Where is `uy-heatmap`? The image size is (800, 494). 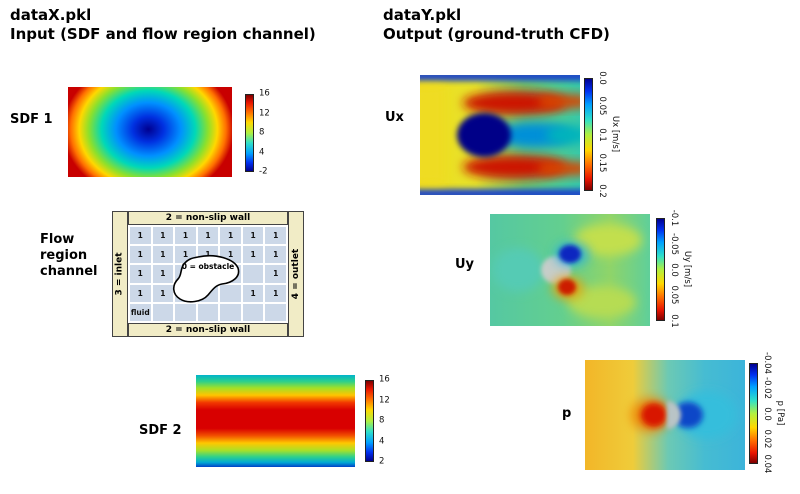
uy-heatmap is located at coordinates (570, 270).